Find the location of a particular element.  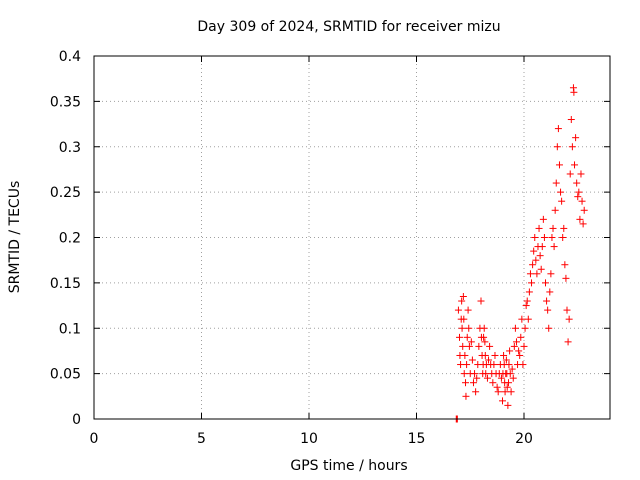

x-tick-label: 10 is located at coordinates (309, 439).